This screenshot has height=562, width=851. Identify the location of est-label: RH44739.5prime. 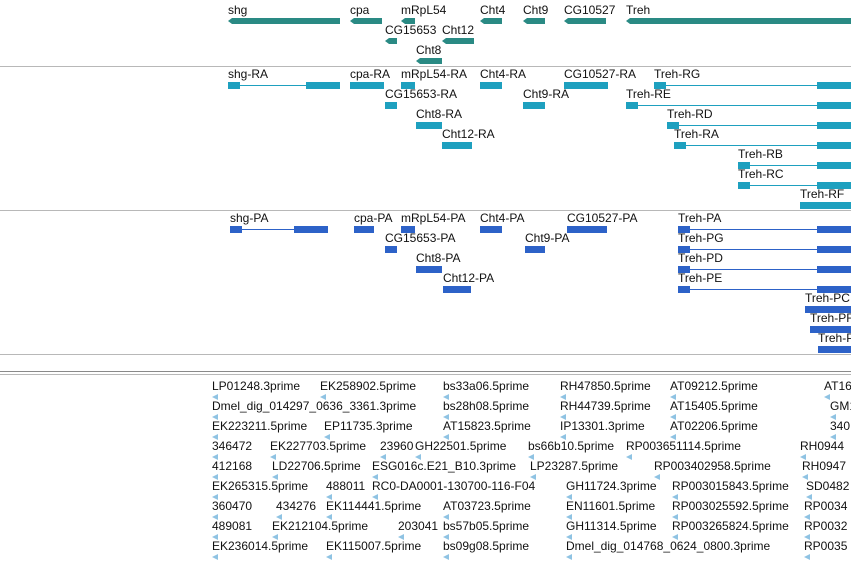
(605, 406).